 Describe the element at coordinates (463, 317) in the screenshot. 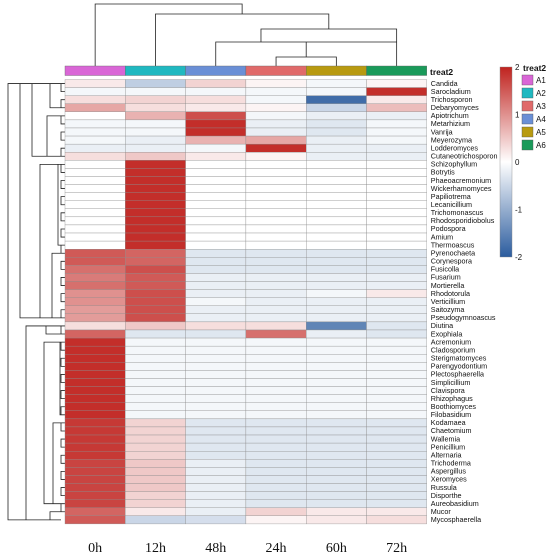

I see `row-label: Pseudogymnoascus` at that location.